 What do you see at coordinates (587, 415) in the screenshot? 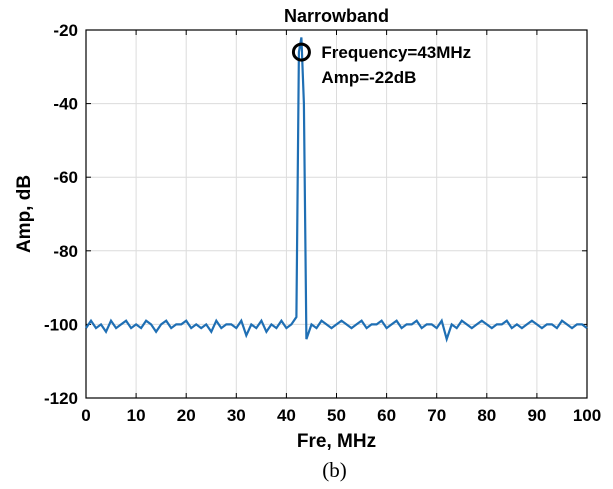
I see `x-tick-label: 100` at bounding box center [587, 415].